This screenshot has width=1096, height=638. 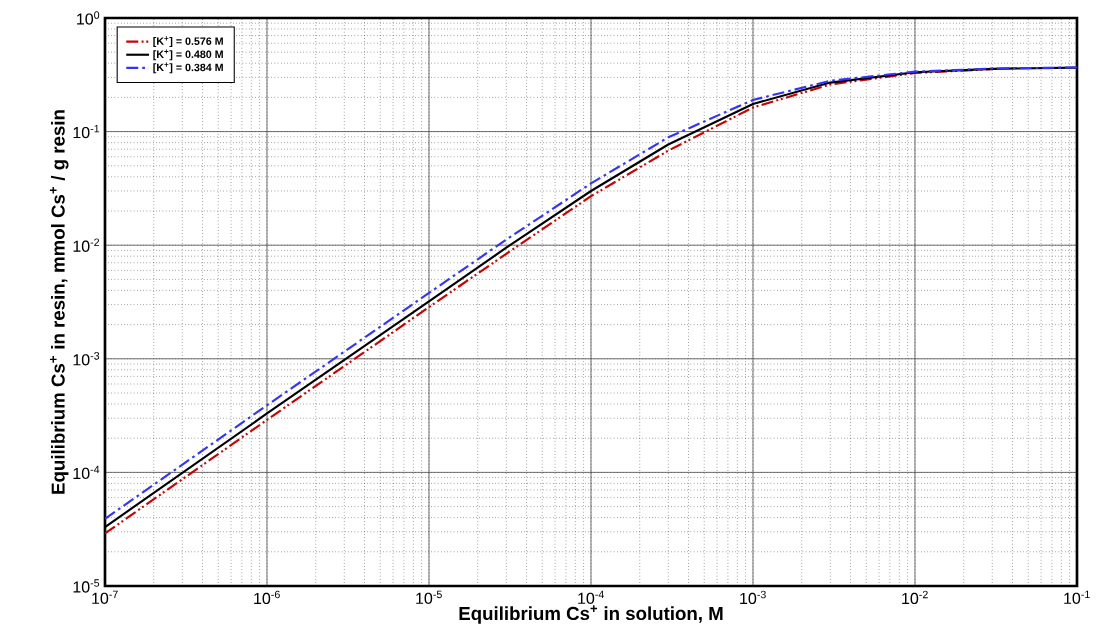 What do you see at coordinates (267, 597) in the screenshot?
I see `x-tick-label: 10$^{-6}$` at bounding box center [267, 597].